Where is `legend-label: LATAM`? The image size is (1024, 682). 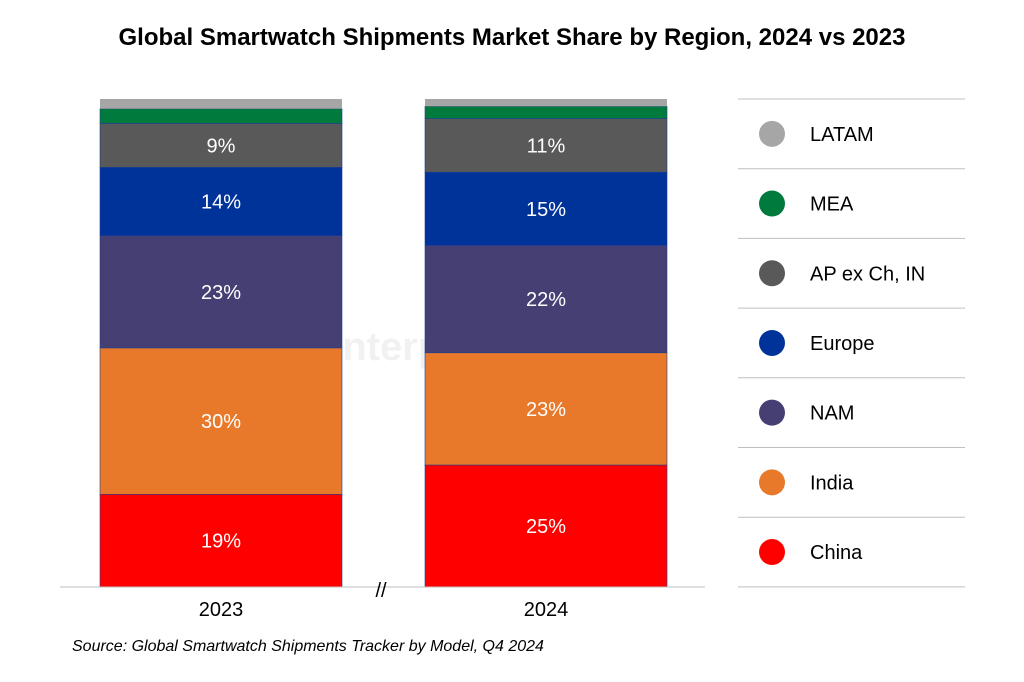
legend-label: LATAM is located at coordinates (842, 135).